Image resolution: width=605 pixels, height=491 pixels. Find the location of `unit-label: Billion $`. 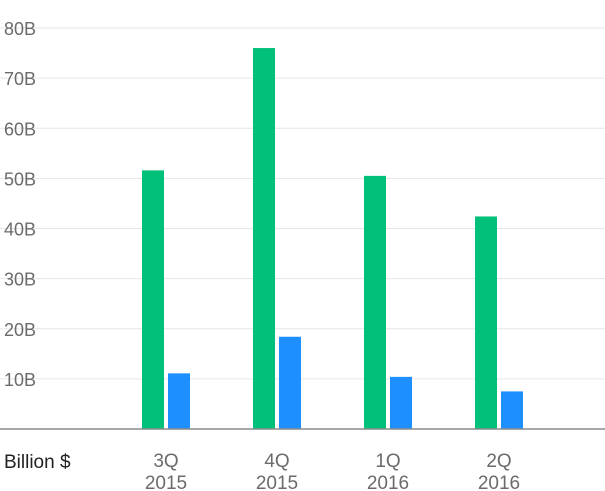

unit-label: Billion $ is located at coordinates (37, 462).